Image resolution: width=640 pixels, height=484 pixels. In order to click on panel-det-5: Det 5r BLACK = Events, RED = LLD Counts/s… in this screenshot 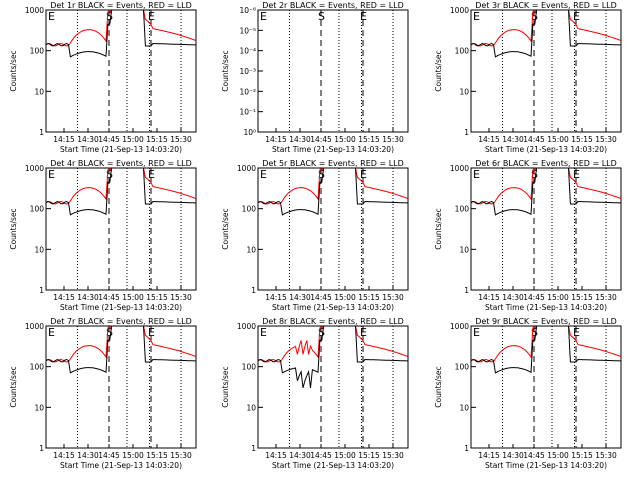, I will do `click(315, 235)`.